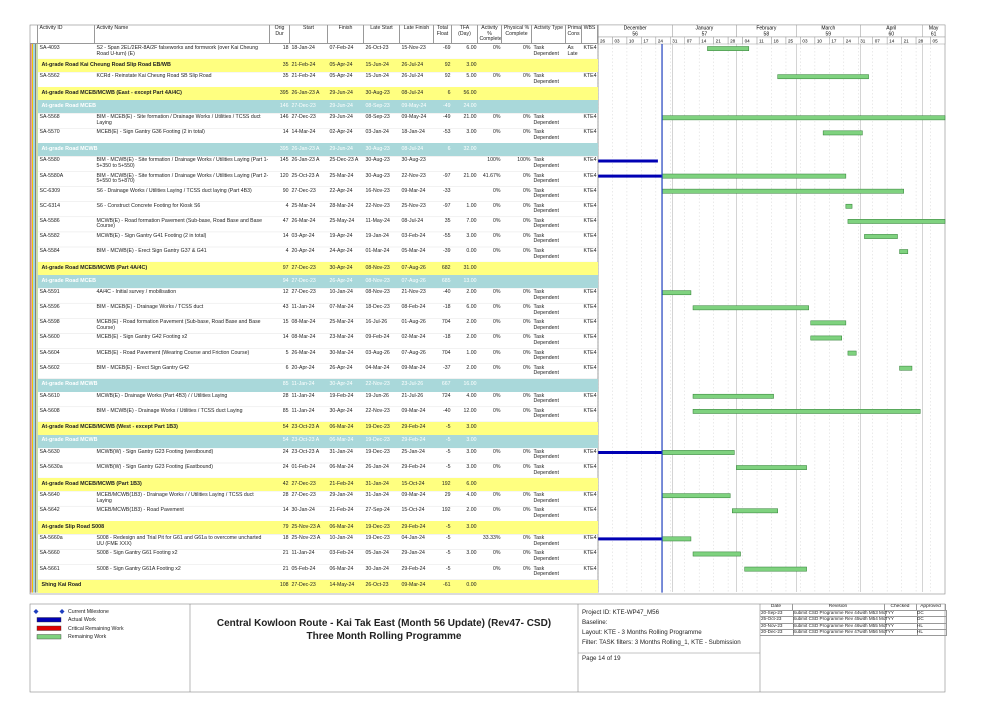  Describe the element at coordinates (341, 76) in the screenshot. I see `cell-finish: 05-Apr-24` at that location.